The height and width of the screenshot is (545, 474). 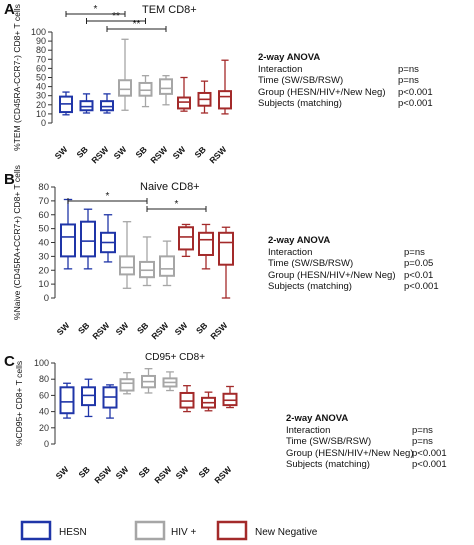 I want to click on anova-row: Group (HESN/HIV+/New Neg) p<0.01, so click(x=350, y=276).